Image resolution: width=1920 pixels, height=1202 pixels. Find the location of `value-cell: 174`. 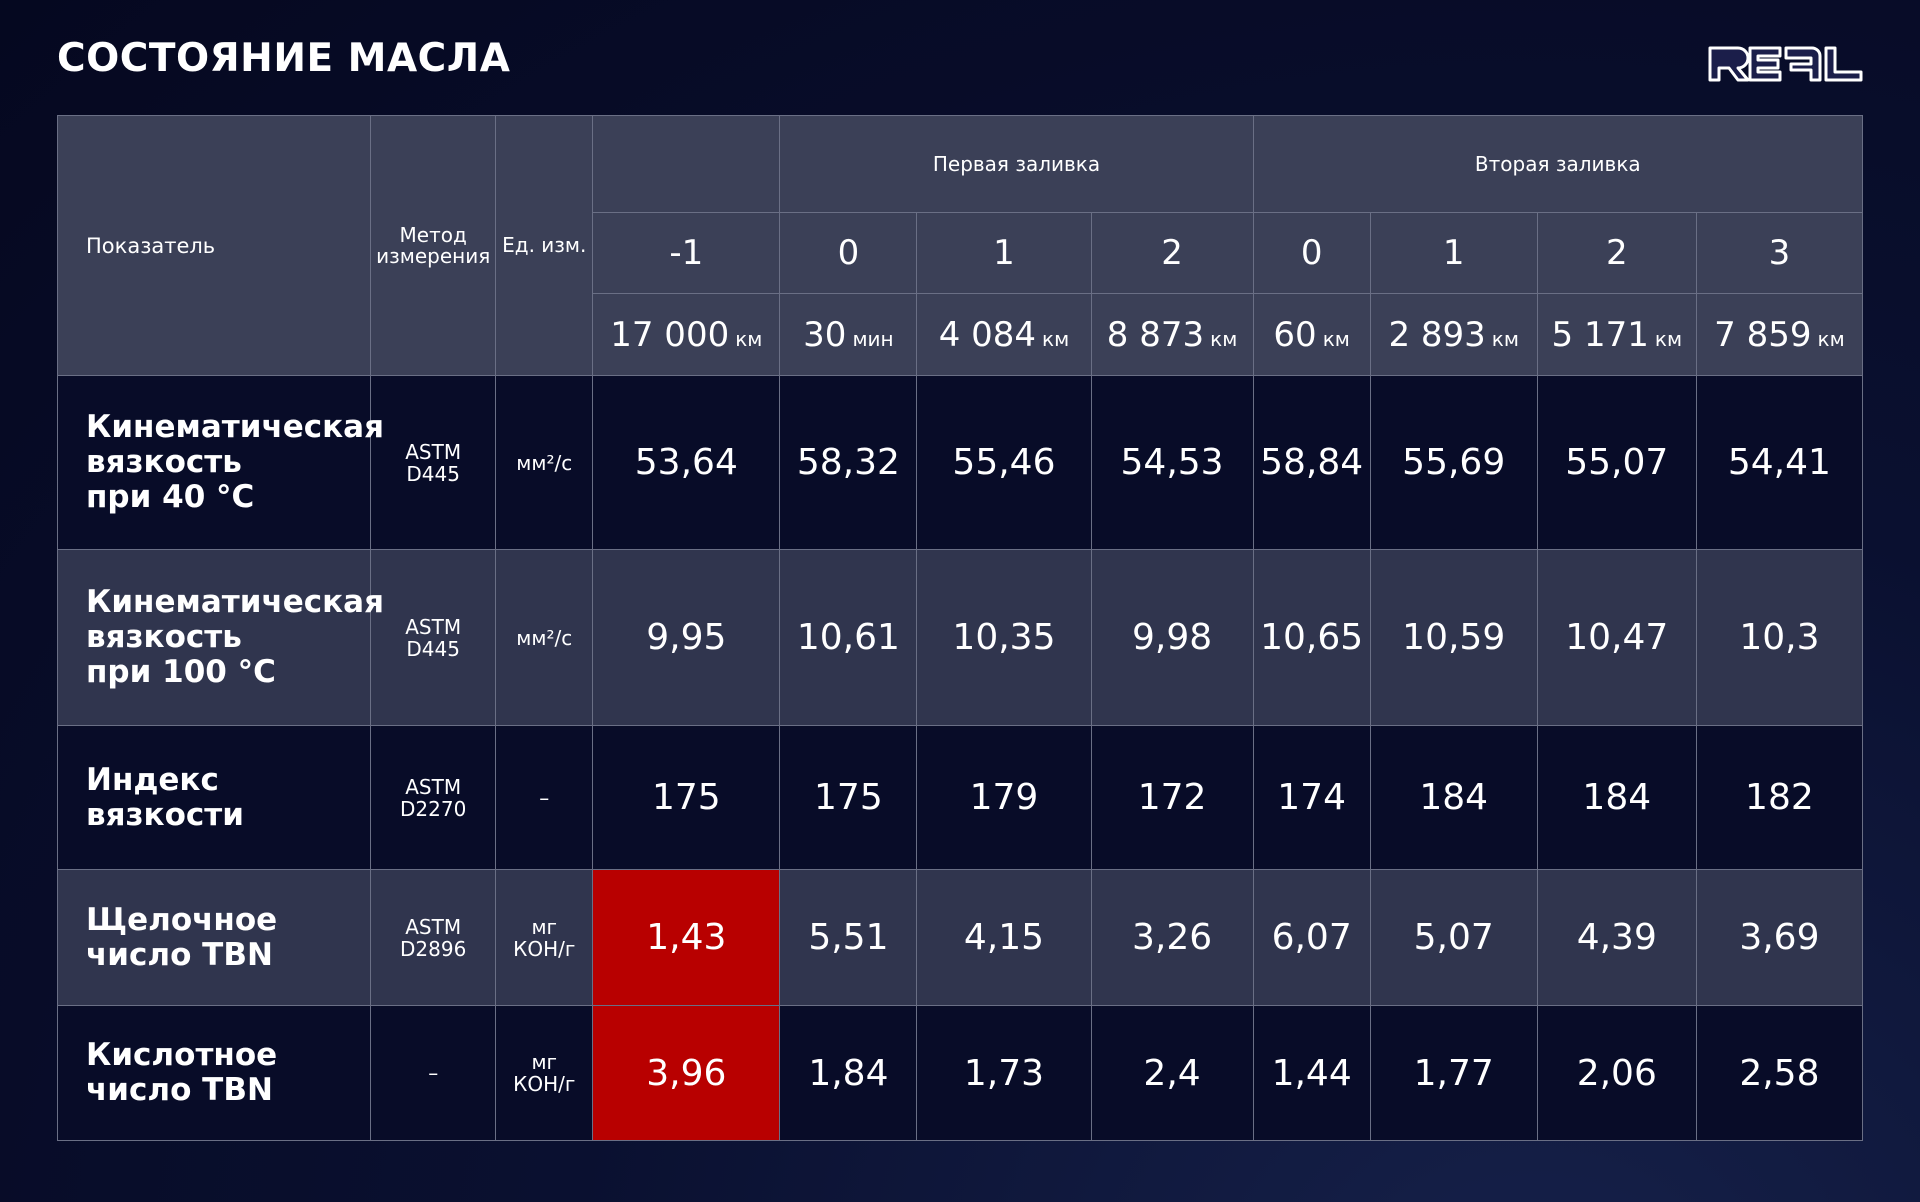

value-cell: 174 is located at coordinates (1311, 797).